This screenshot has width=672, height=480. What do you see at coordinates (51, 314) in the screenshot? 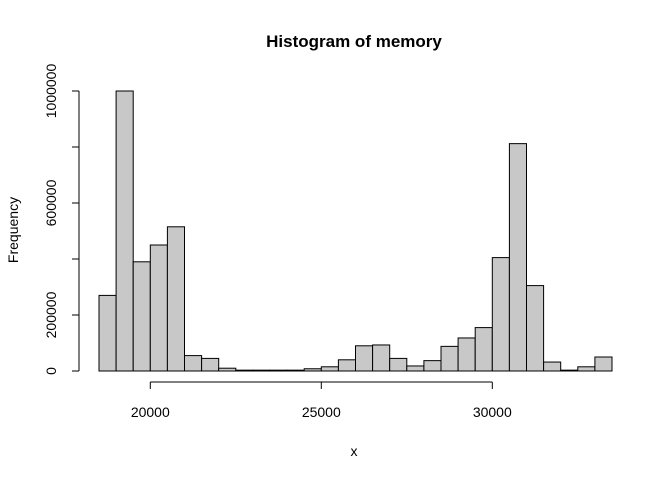
I see `y-tick-label: 200000` at bounding box center [51, 314].